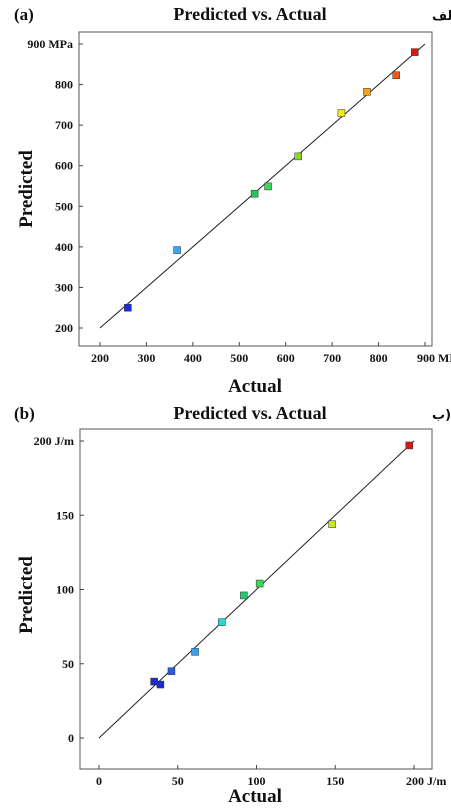 The image size is (451, 809). What do you see at coordinates (65, 590) in the screenshot?
I see `panel-b-y-tick-label: 100` at bounding box center [65, 590].